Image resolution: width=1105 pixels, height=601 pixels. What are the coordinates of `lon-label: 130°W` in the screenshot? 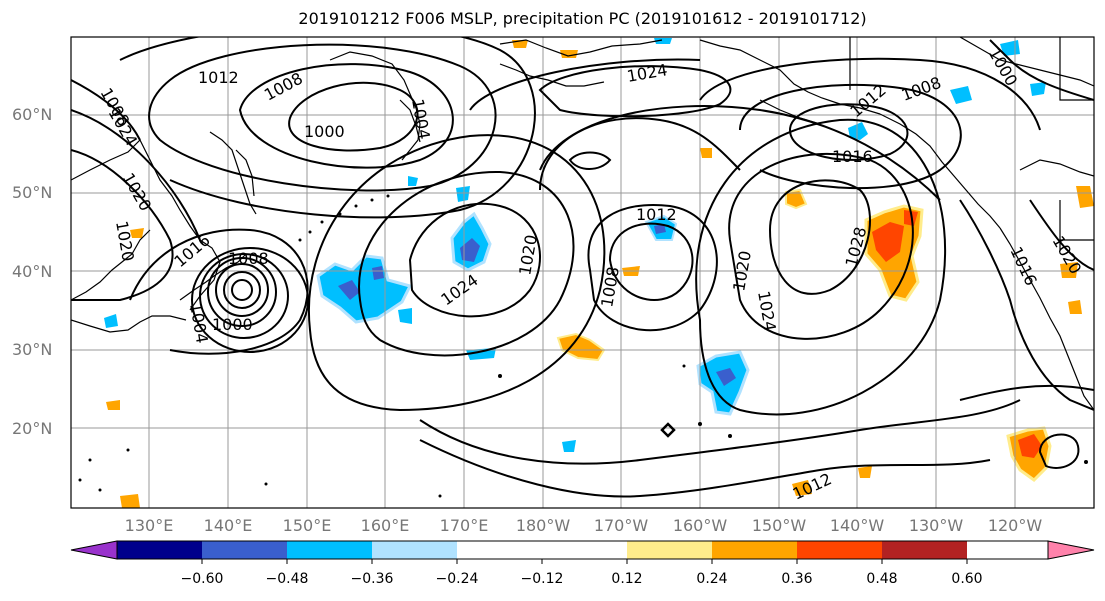 It's located at (936, 525).